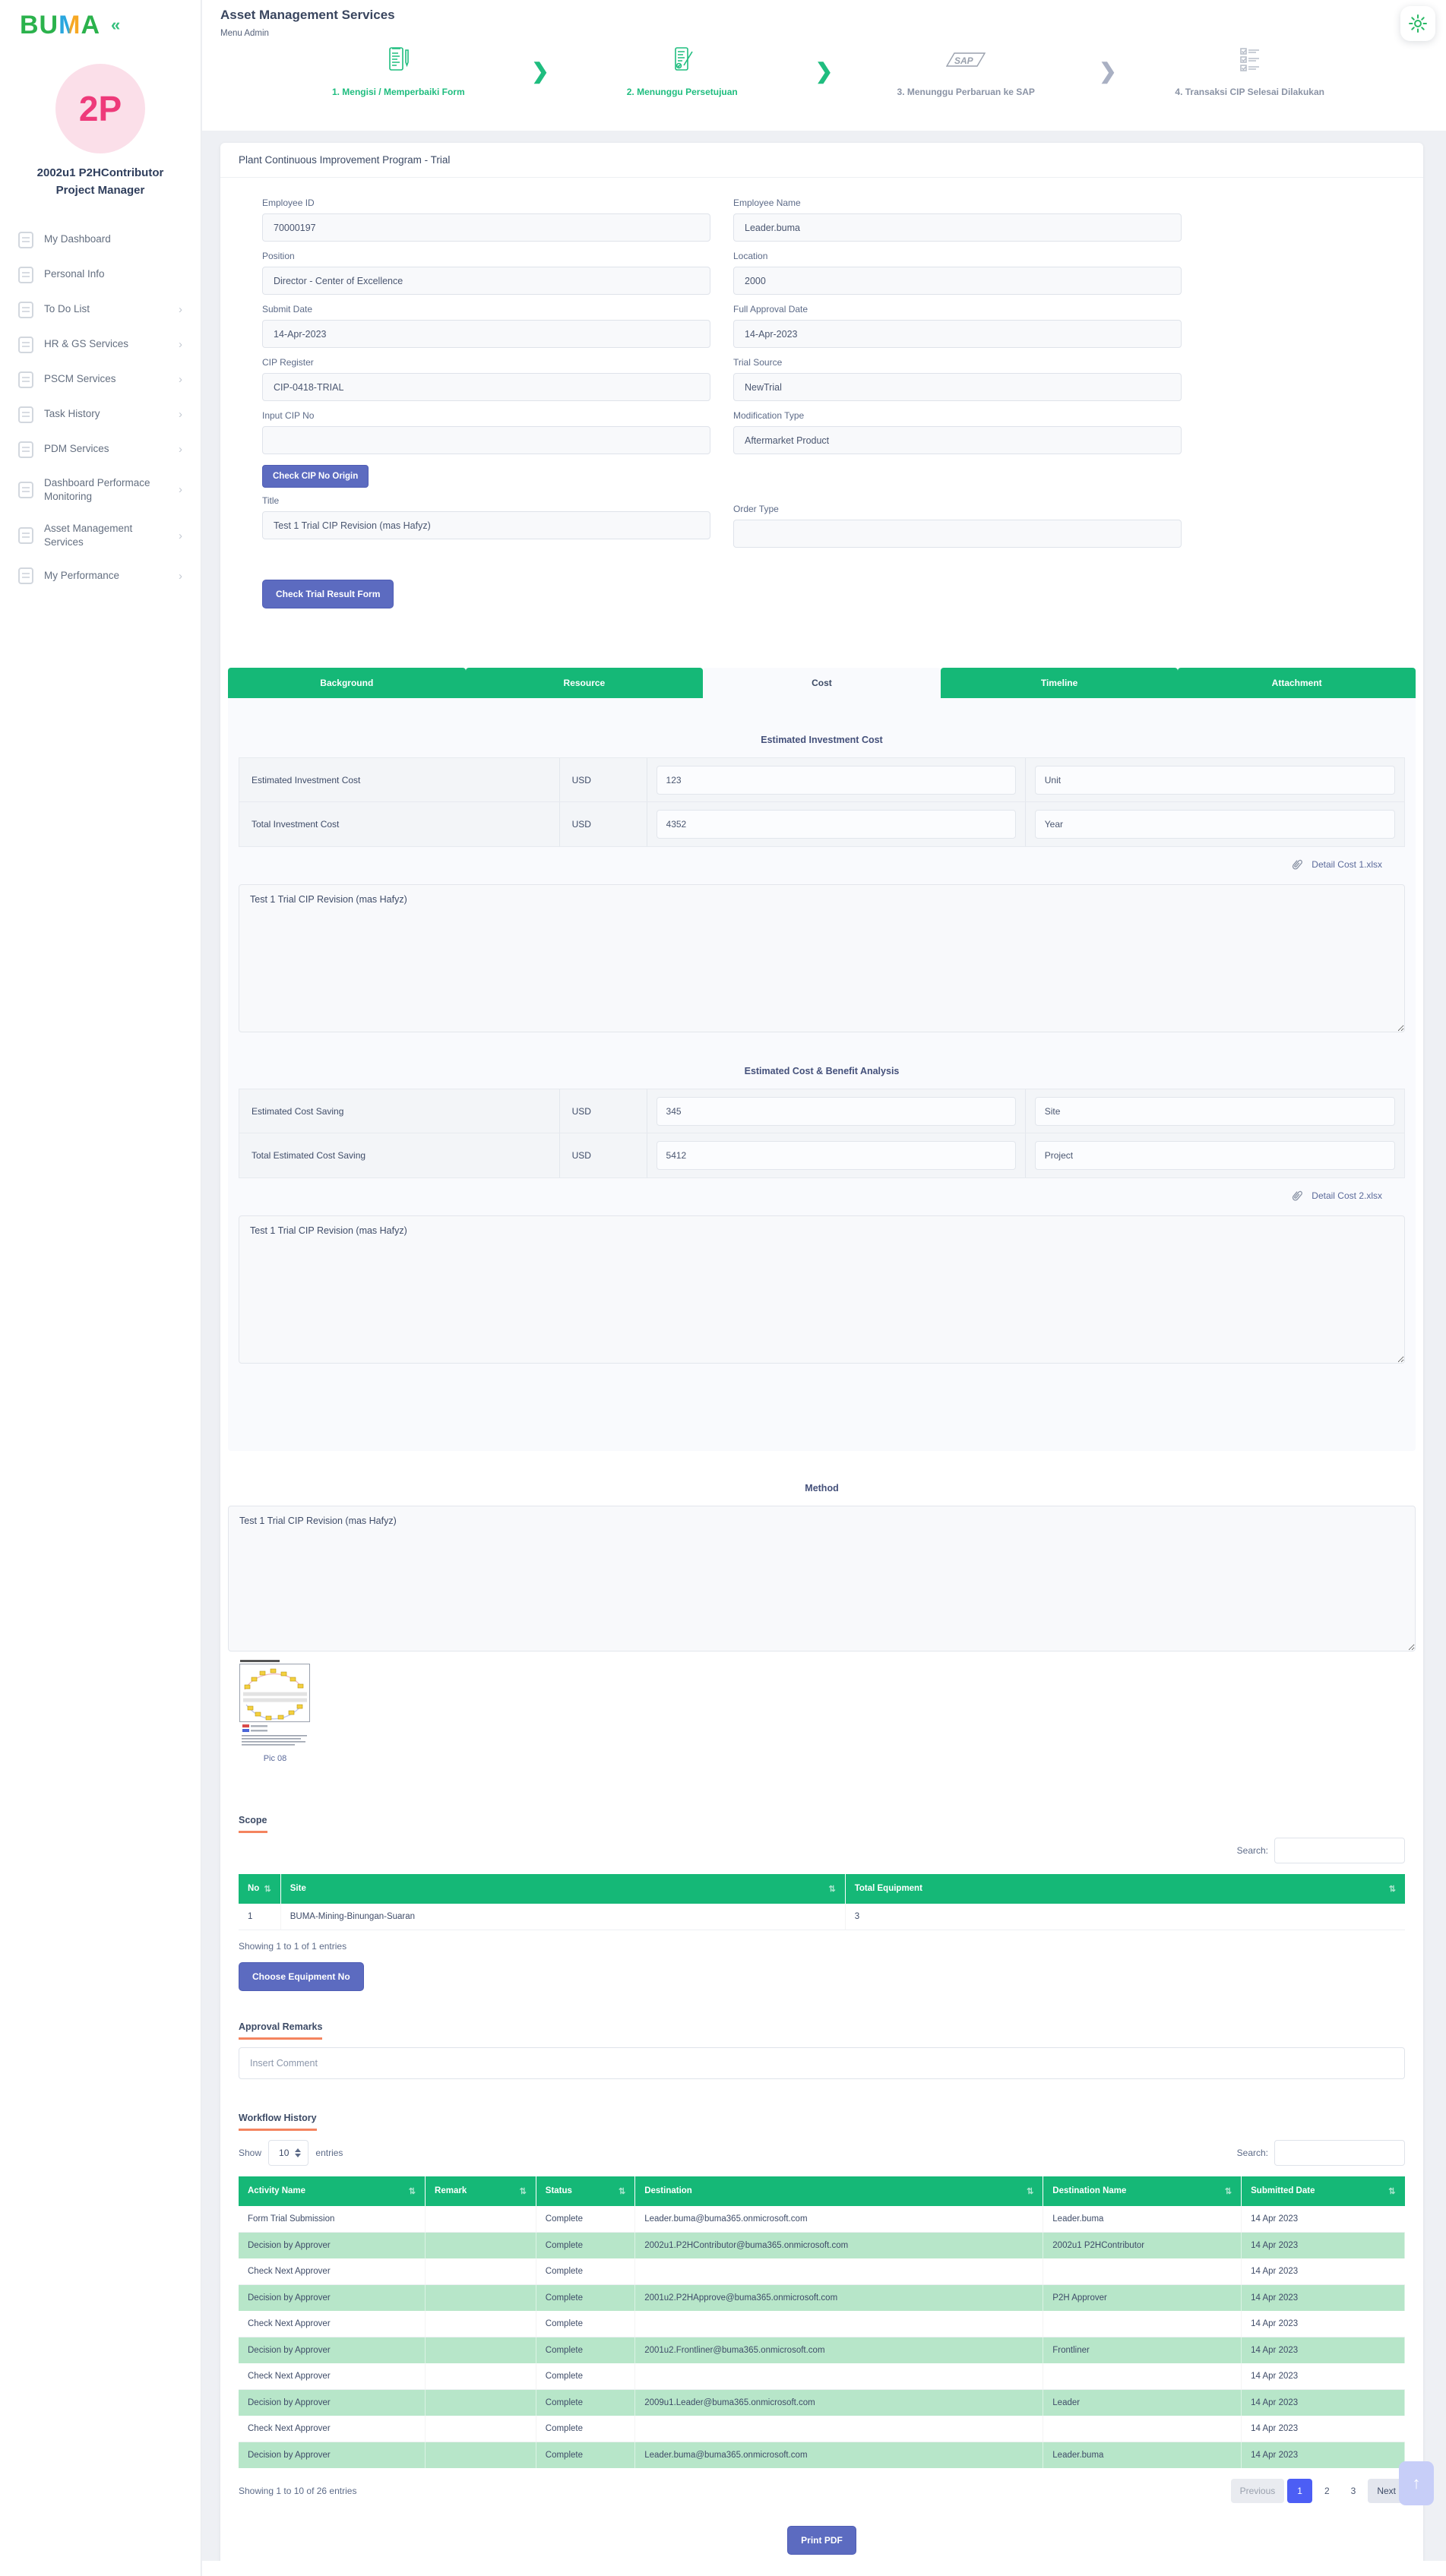  Describe the element at coordinates (180, 490) in the screenshot. I see `chevron-right-icon: ›` at that location.